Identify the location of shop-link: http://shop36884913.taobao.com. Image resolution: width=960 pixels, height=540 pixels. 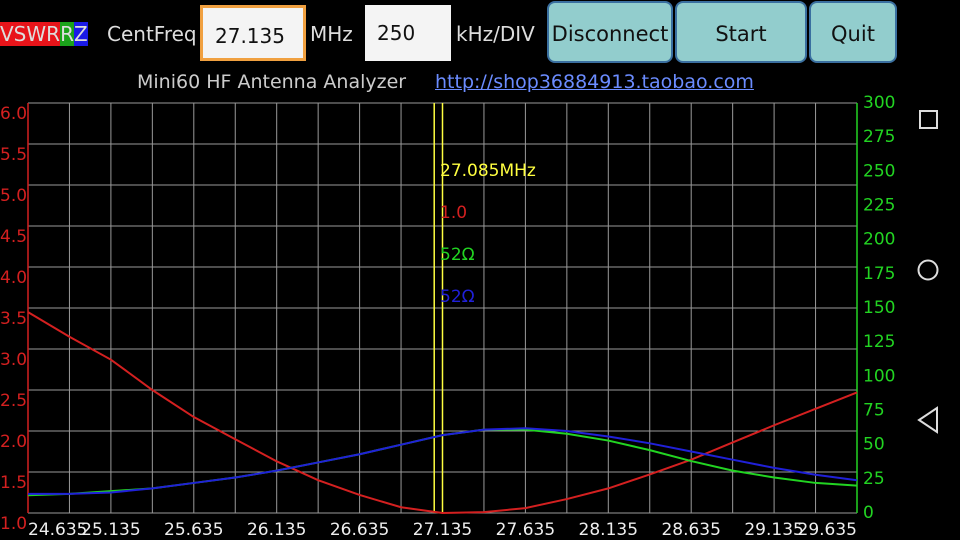
(594, 82).